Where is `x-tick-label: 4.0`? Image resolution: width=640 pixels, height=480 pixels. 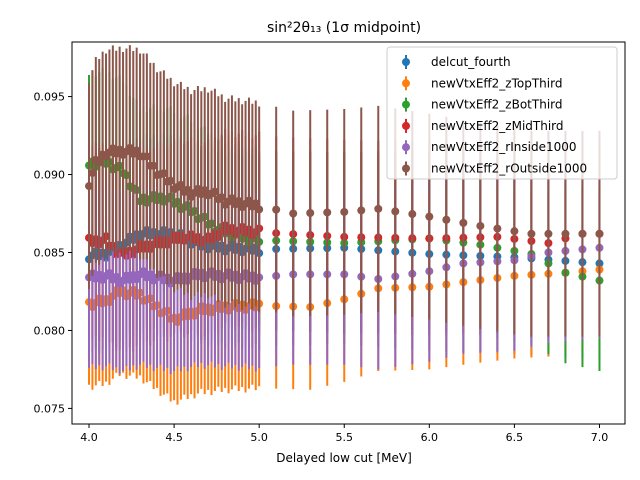 x-tick-label: 4.0 is located at coordinates (89, 437).